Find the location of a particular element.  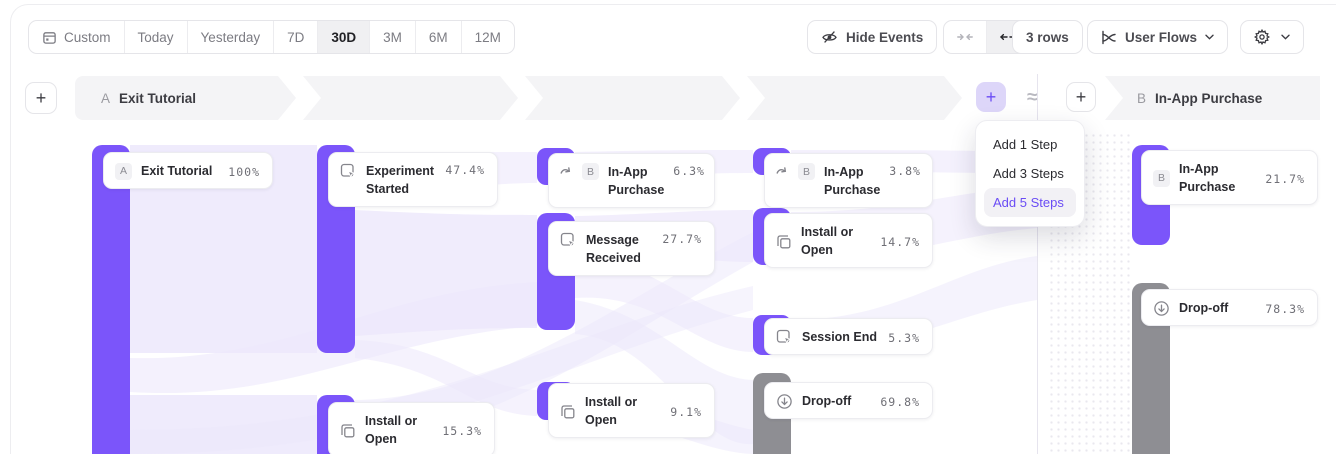

node-percentage: 47.4% is located at coordinates (465, 170).